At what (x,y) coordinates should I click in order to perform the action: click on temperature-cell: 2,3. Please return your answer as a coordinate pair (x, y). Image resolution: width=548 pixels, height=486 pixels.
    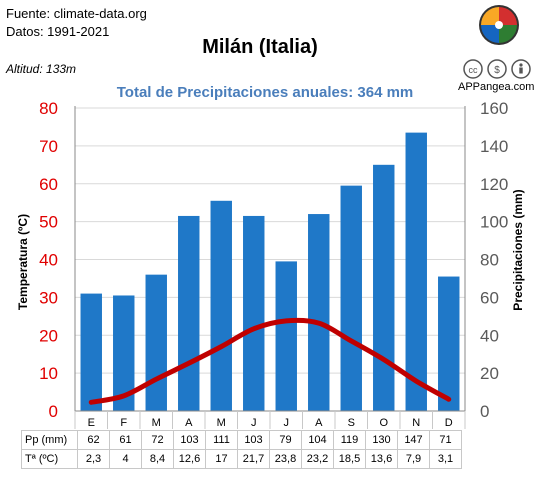
    Looking at the image, I should click on (93, 459).